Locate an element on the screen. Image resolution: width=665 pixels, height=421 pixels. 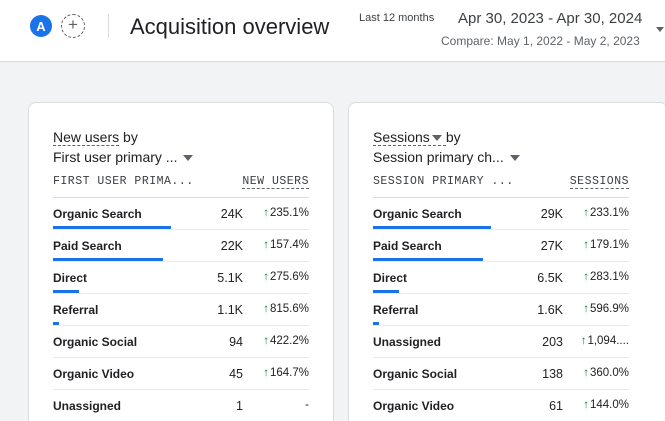
change-percent: 596.9% is located at coordinates (609, 309).